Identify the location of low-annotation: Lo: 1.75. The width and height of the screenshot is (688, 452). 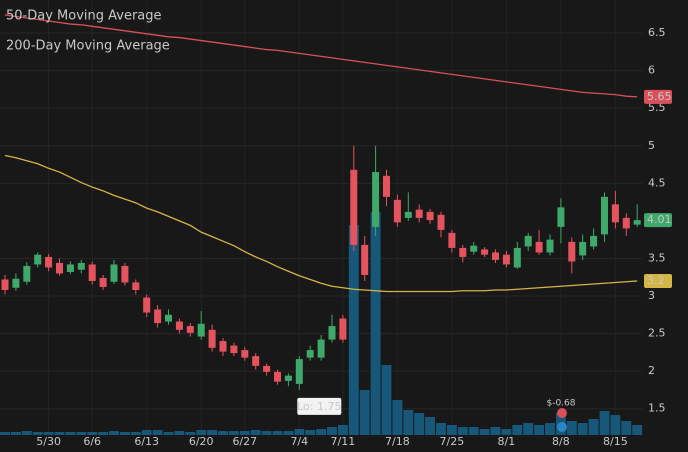
(319, 406).